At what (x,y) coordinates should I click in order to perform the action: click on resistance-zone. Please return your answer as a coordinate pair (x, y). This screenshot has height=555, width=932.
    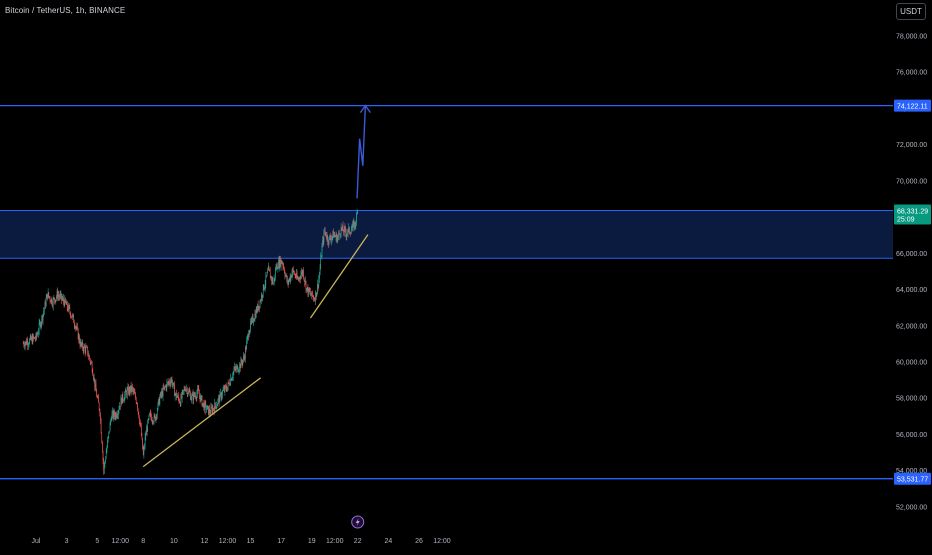
    Looking at the image, I should click on (446, 234).